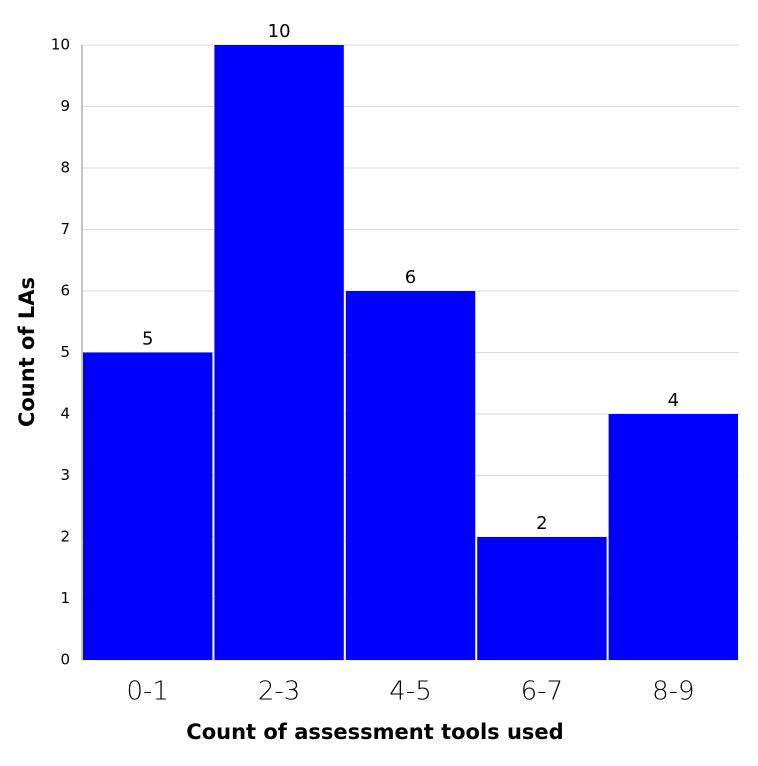 The image size is (758, 766). I want to click on x-tick-label: 6-7, so click(542, 692).